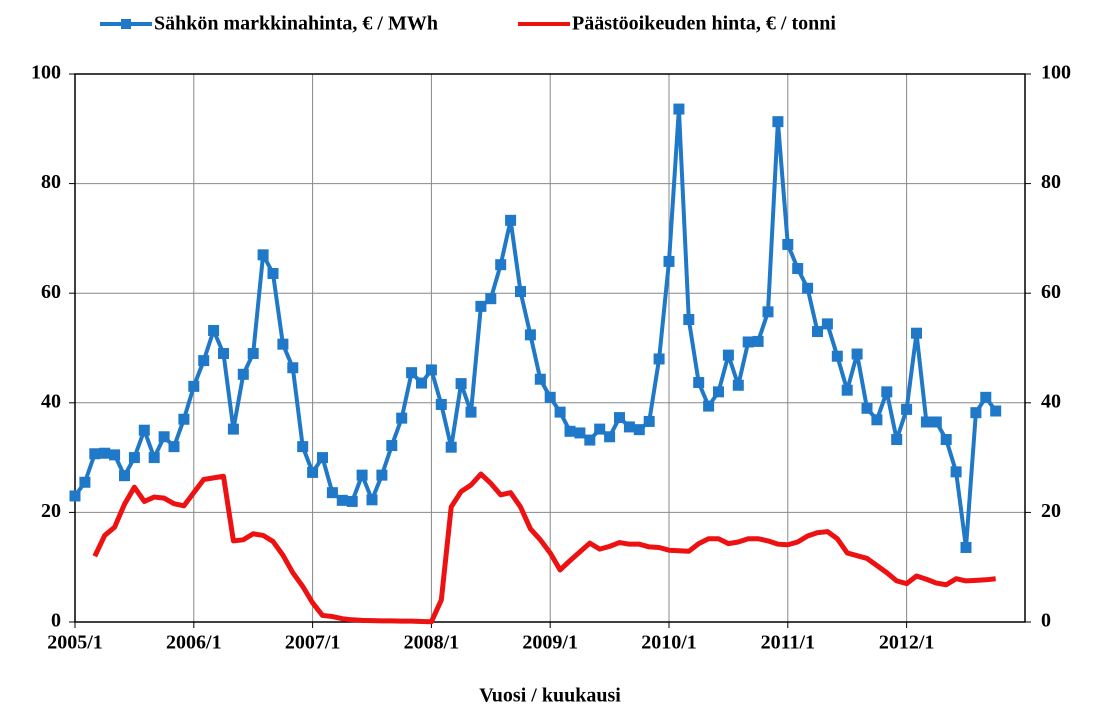 The height and width of the screenshot is (708, 1097). I want to click on x-tick-label: 2007/1, so click(313, 643).